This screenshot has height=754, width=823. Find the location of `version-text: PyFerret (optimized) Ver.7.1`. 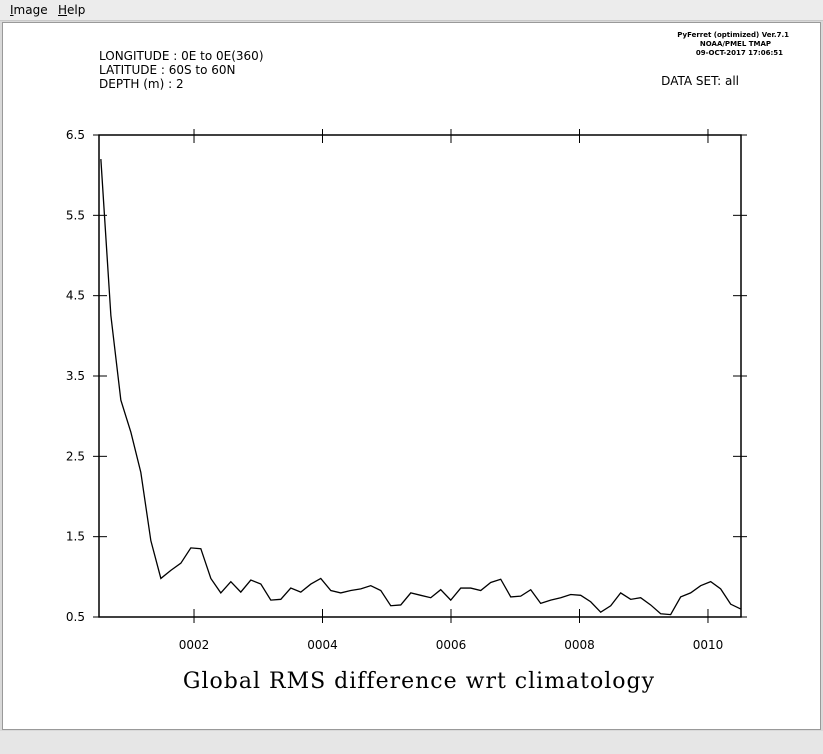

version-text: PyFerret (optimized) Ver.7.1 is located at coordinates (733, 35).